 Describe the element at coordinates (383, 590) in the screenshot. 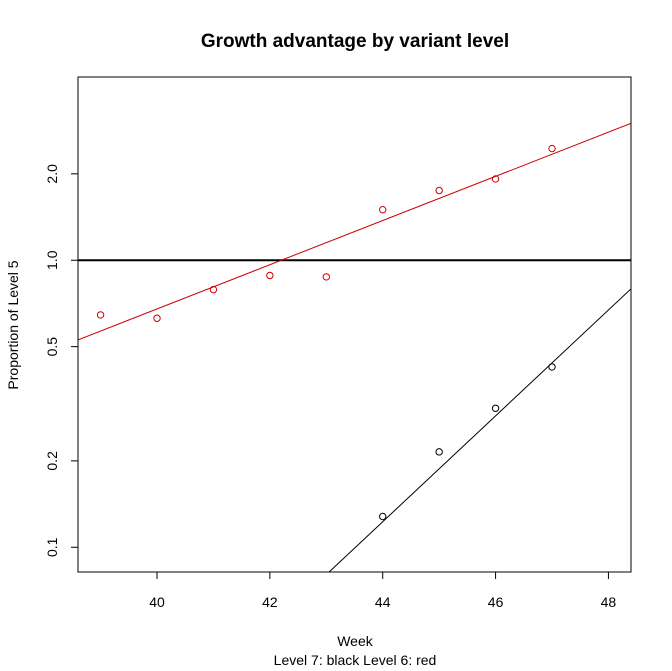

I see `x-axis: 40 42 44 46 48` at that location.